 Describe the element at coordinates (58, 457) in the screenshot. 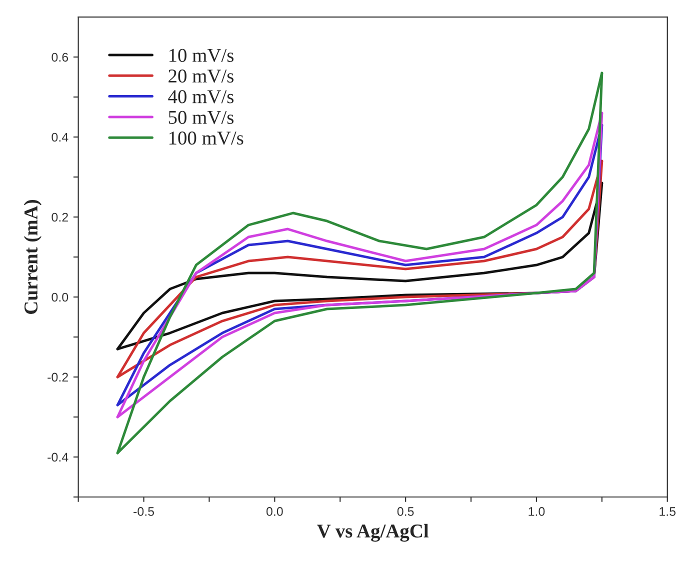

I see `y-tick-label: -0.4` at that location.